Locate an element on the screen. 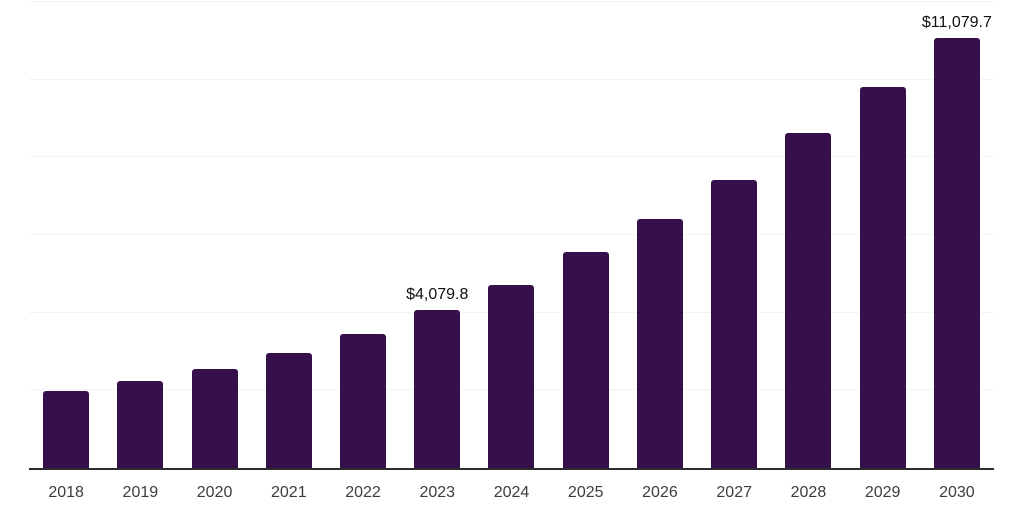  bar-band-2024 is located at coordinates (511, 235).